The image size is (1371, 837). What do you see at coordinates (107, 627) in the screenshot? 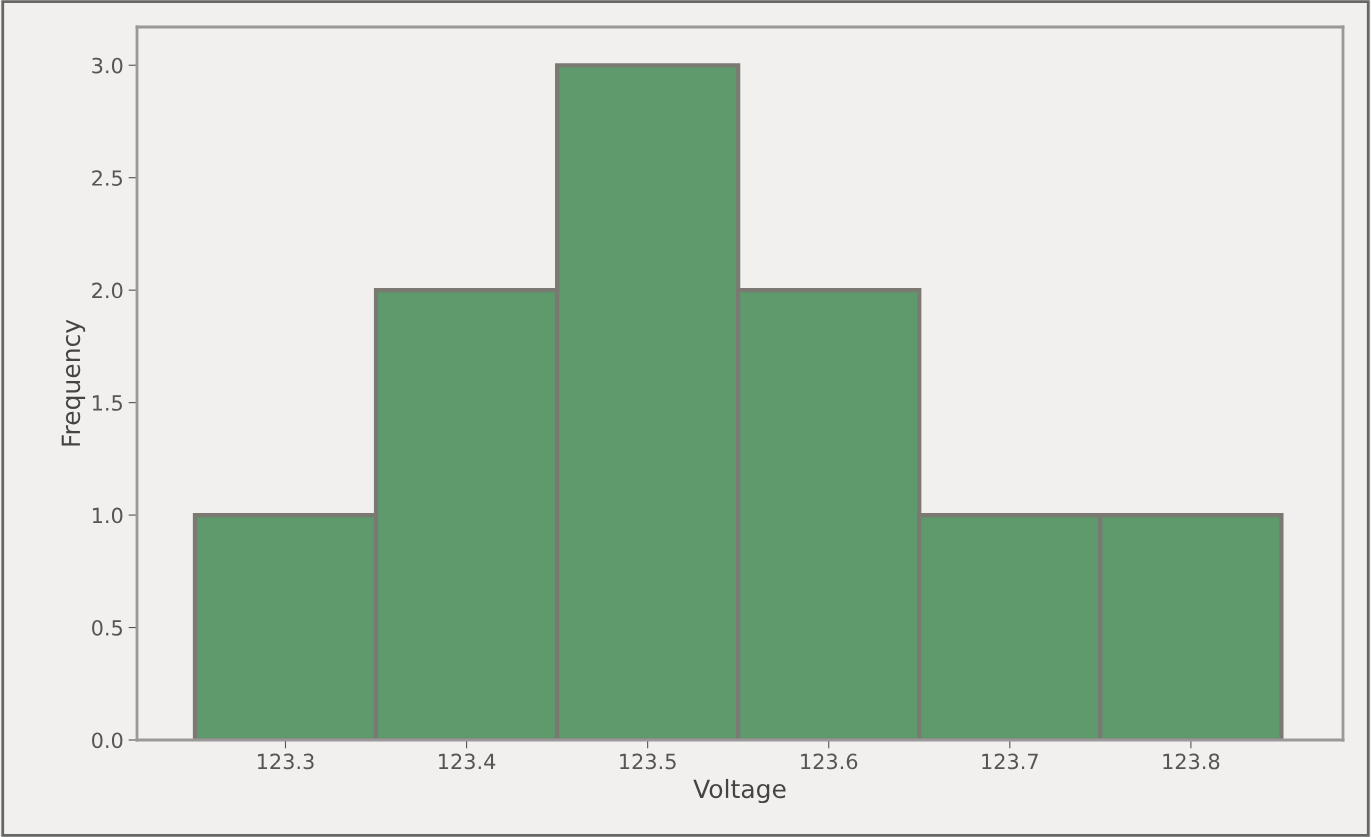
I see `y-tick-label: 0.5` at bounding box center [107, 627].